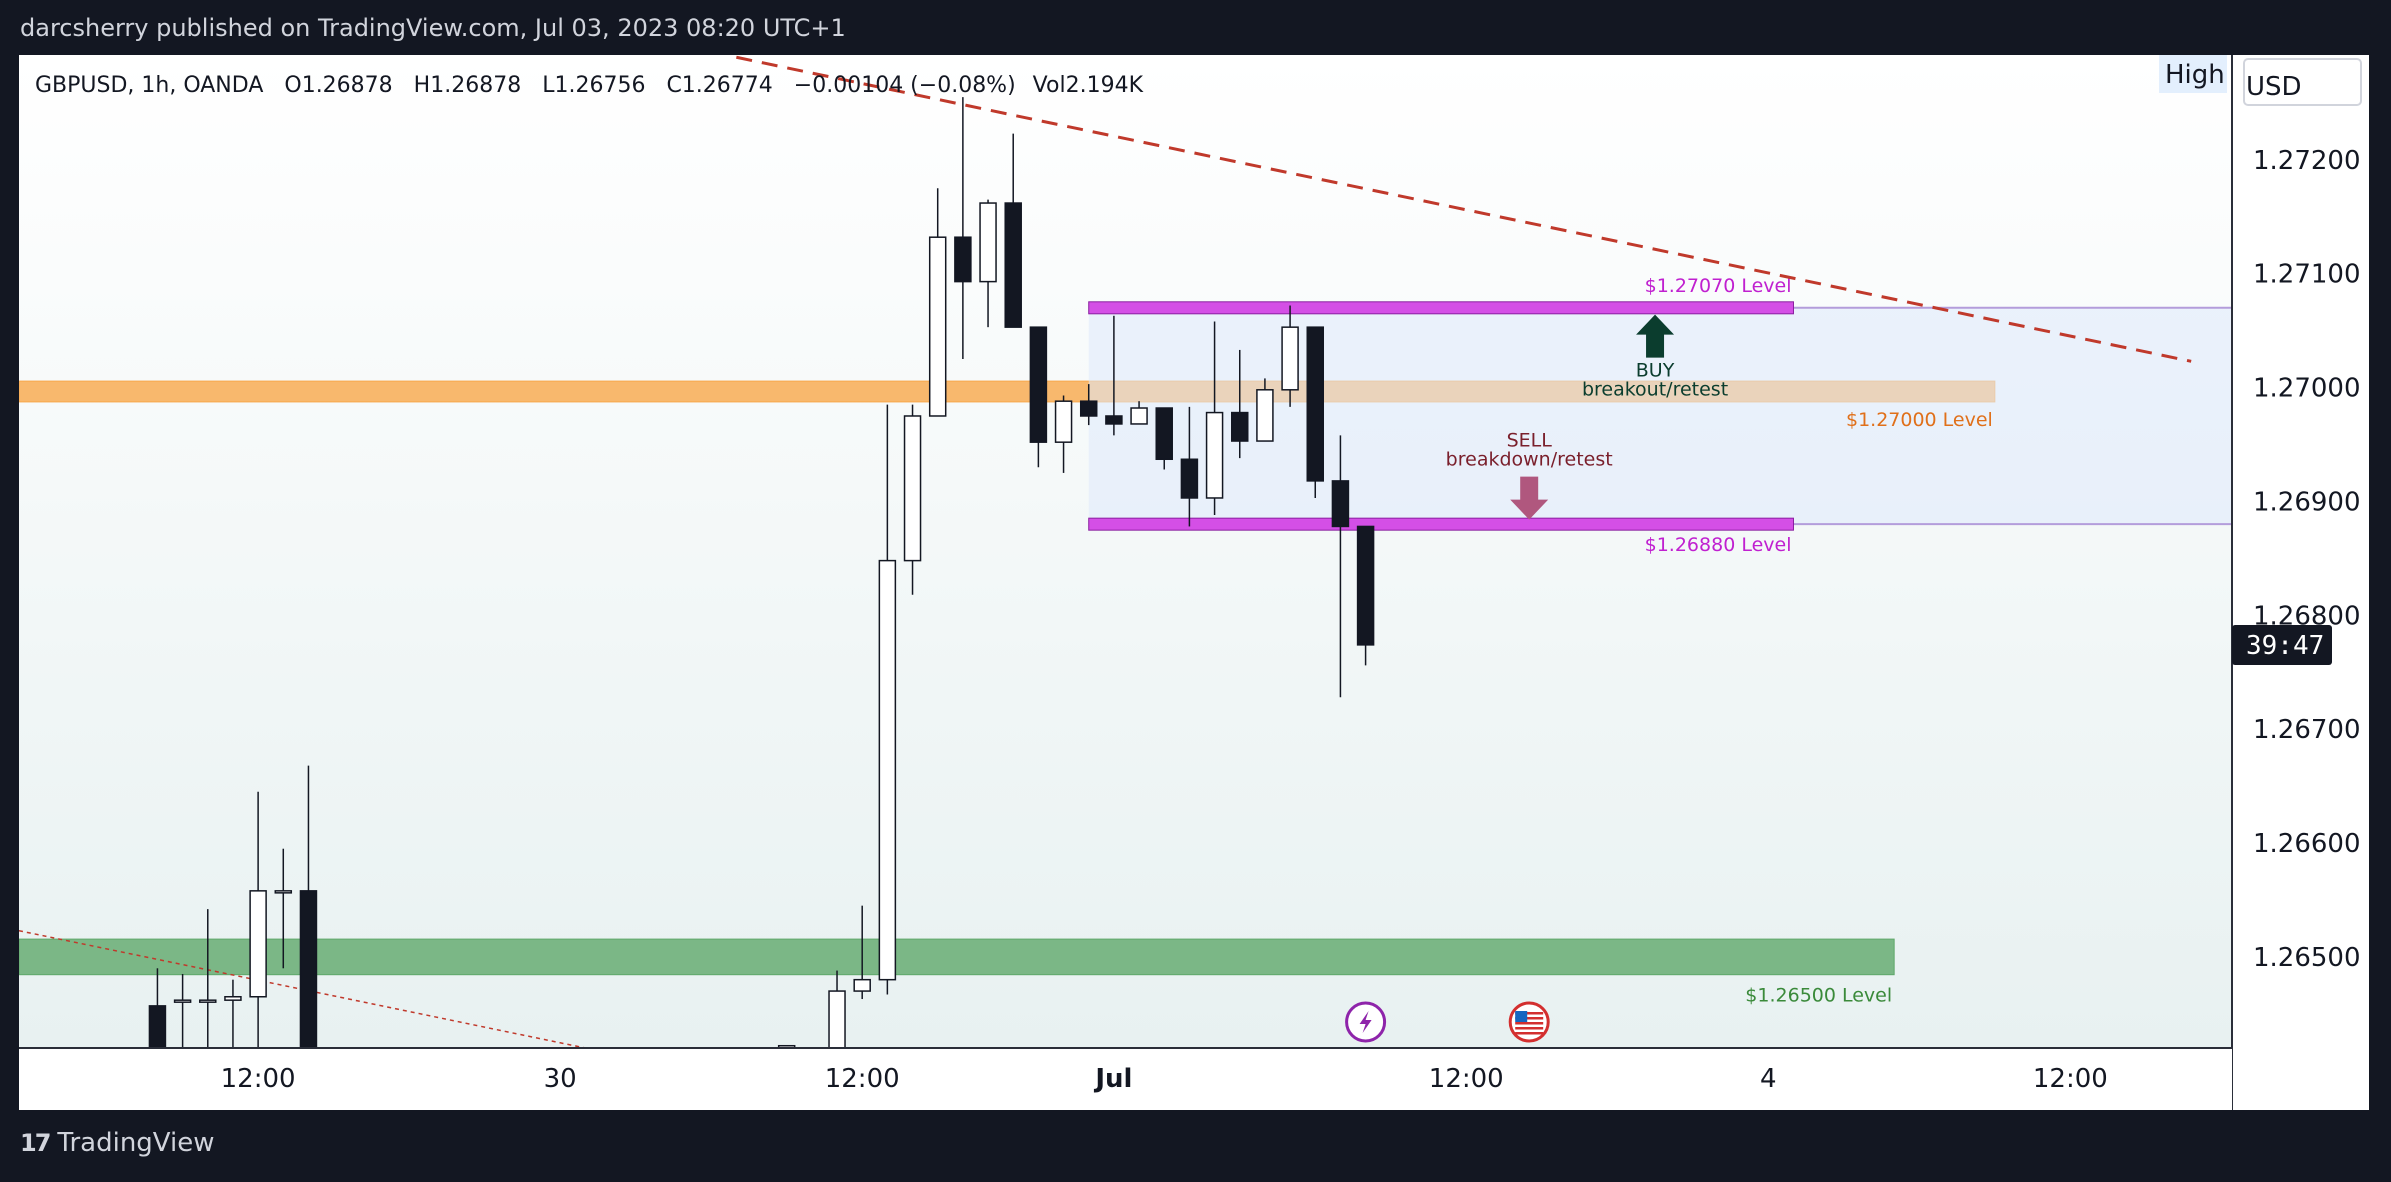  What do you see at coordinates (2274, 87) in the screenshot?
I see `currency-label: USD` at bounding box center [2274, 87].